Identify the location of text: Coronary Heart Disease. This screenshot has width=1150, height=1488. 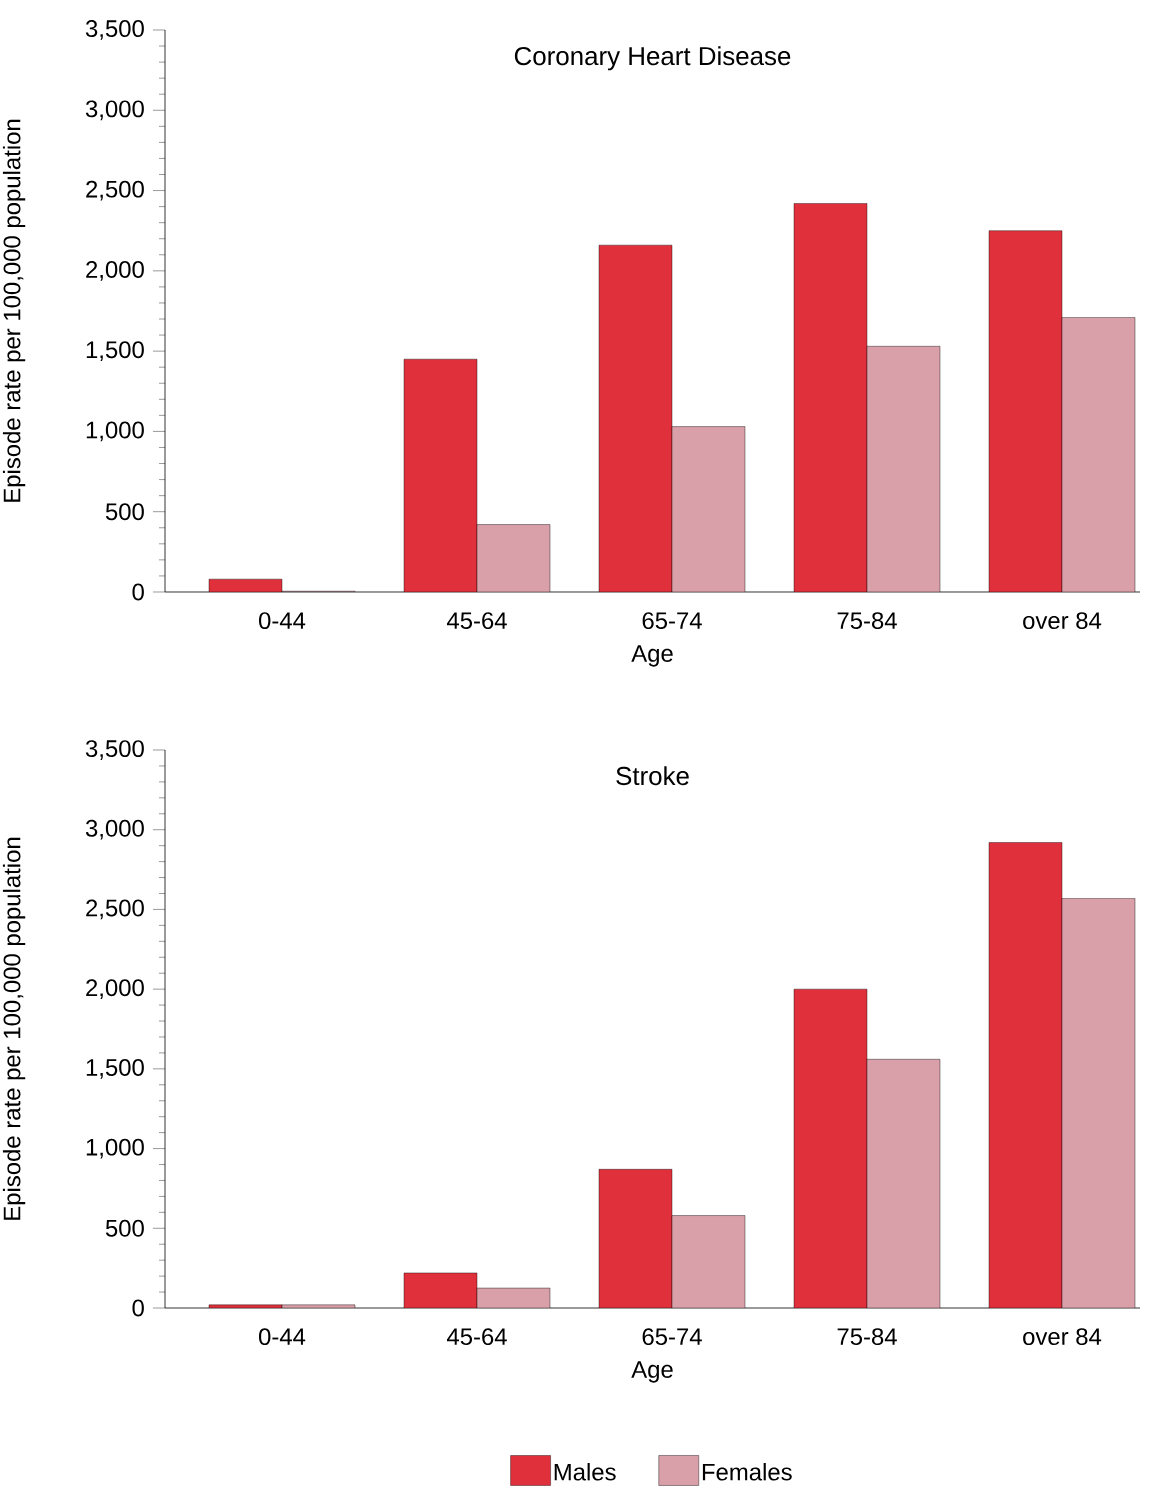
(652, 58).